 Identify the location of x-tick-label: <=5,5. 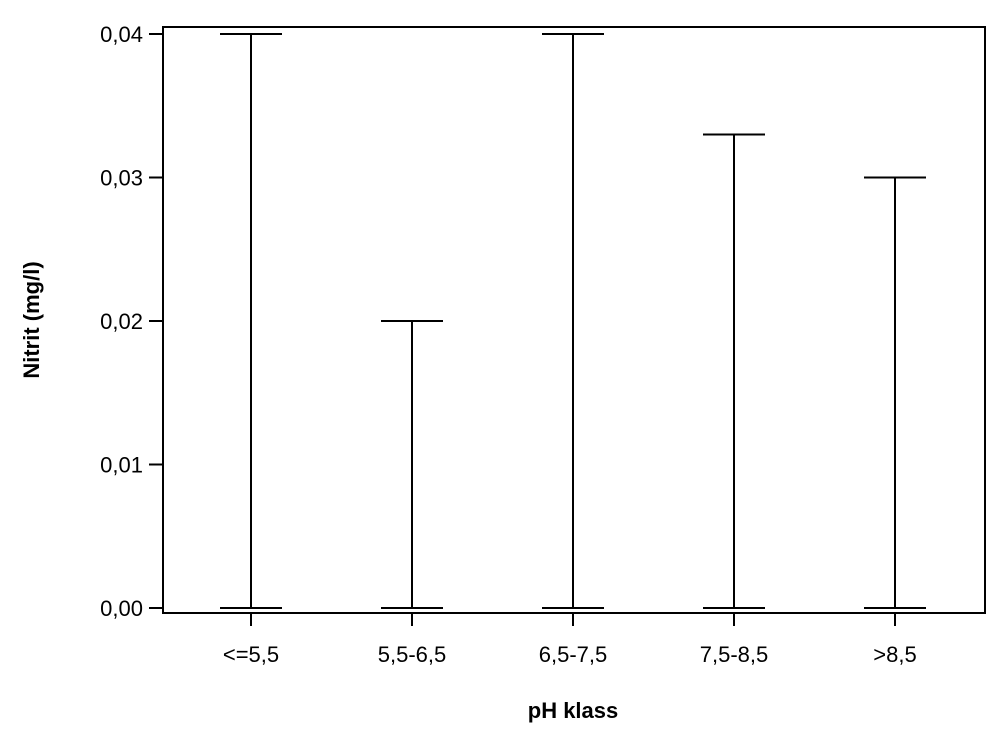
(251, 654).